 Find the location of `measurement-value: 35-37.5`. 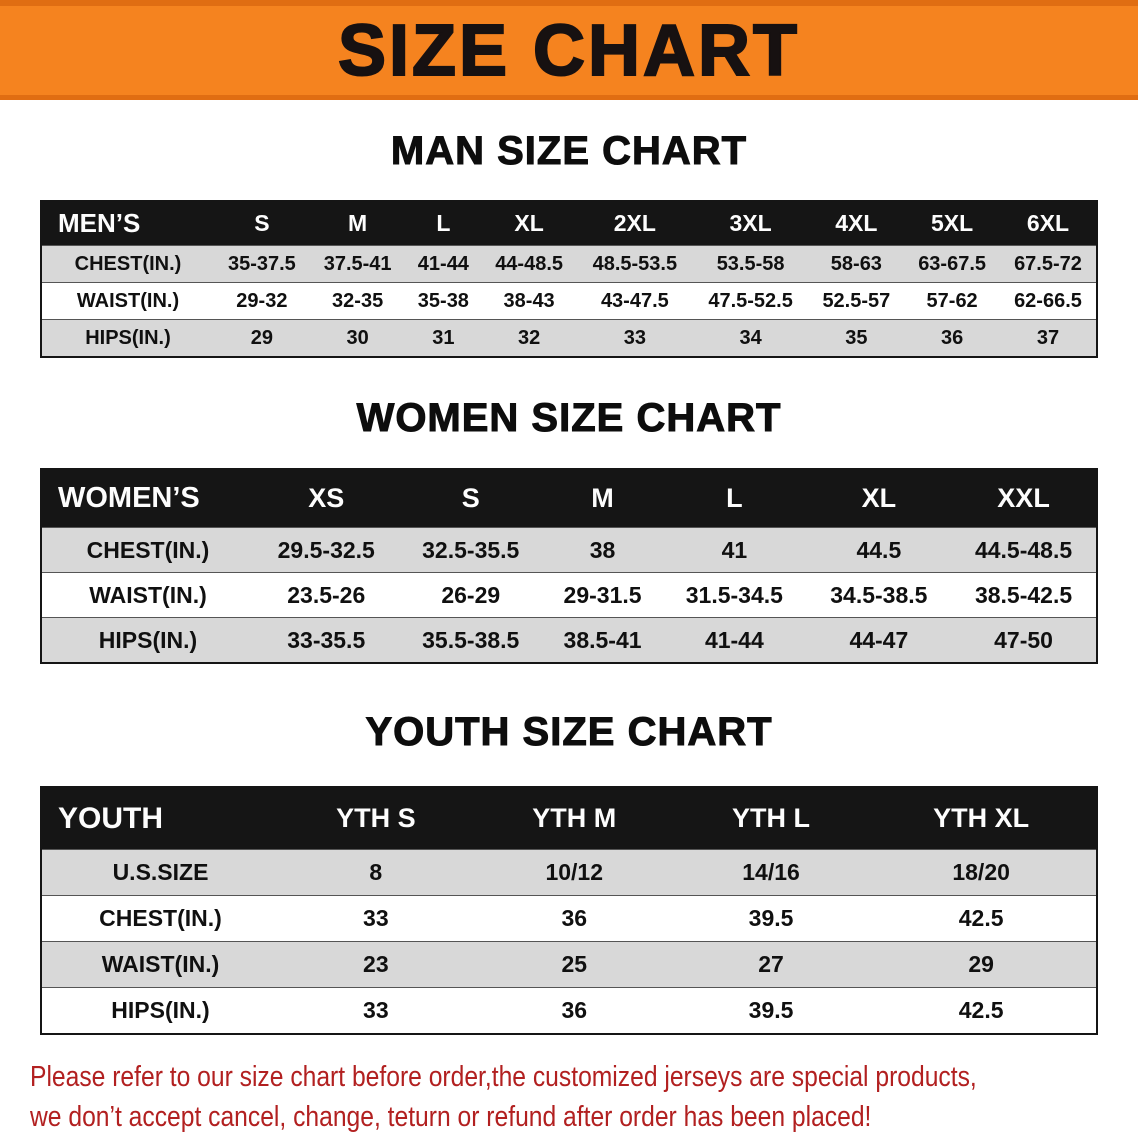

measurement-value: 35-37.5 is located at coordinates (261, 263).